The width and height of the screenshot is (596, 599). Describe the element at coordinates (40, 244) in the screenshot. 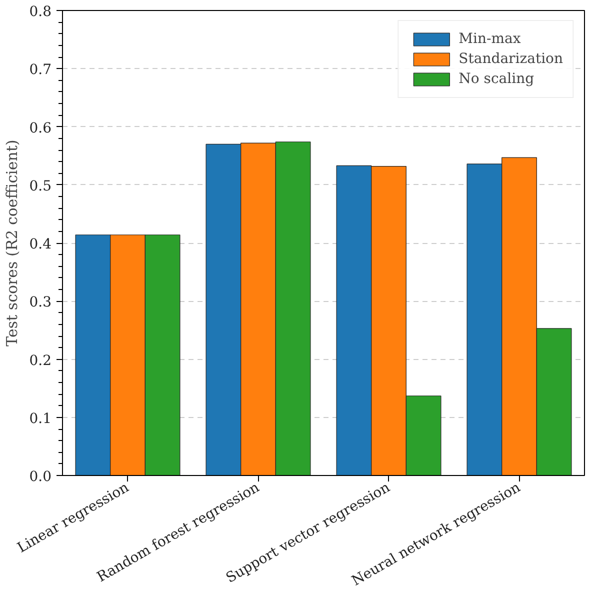

I see `y-tick-label: 0.4` at that location.